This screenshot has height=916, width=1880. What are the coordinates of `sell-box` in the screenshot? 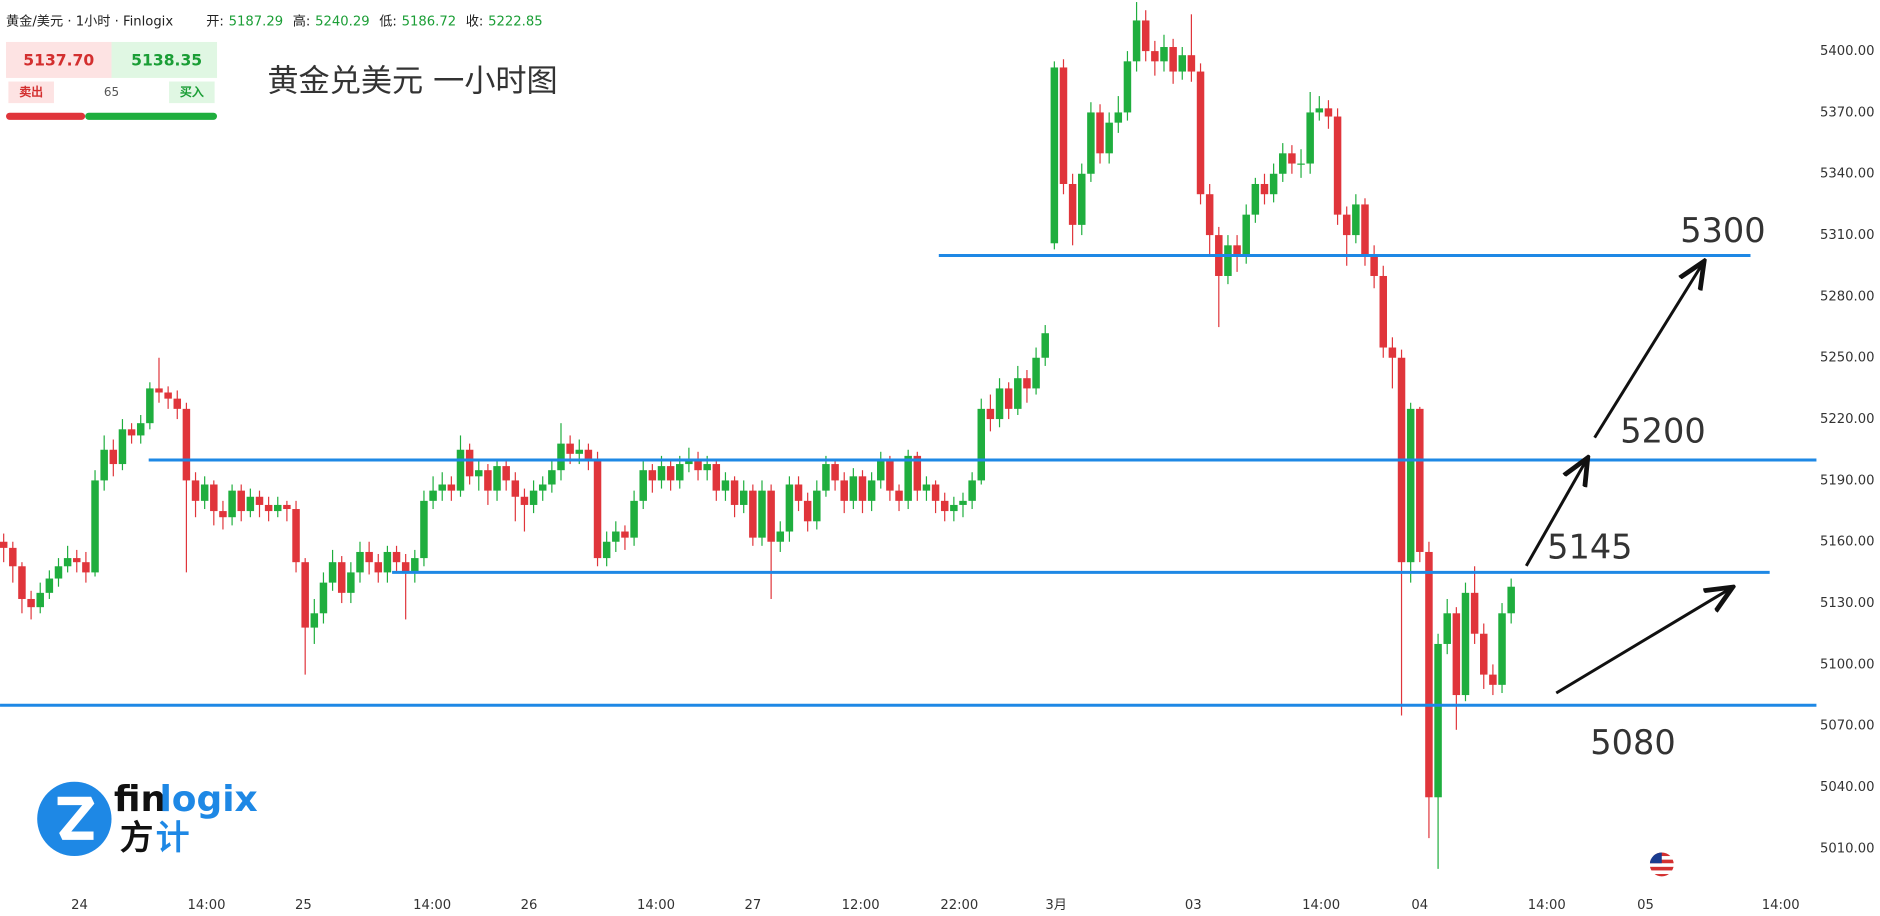 It's located at (31, 92).